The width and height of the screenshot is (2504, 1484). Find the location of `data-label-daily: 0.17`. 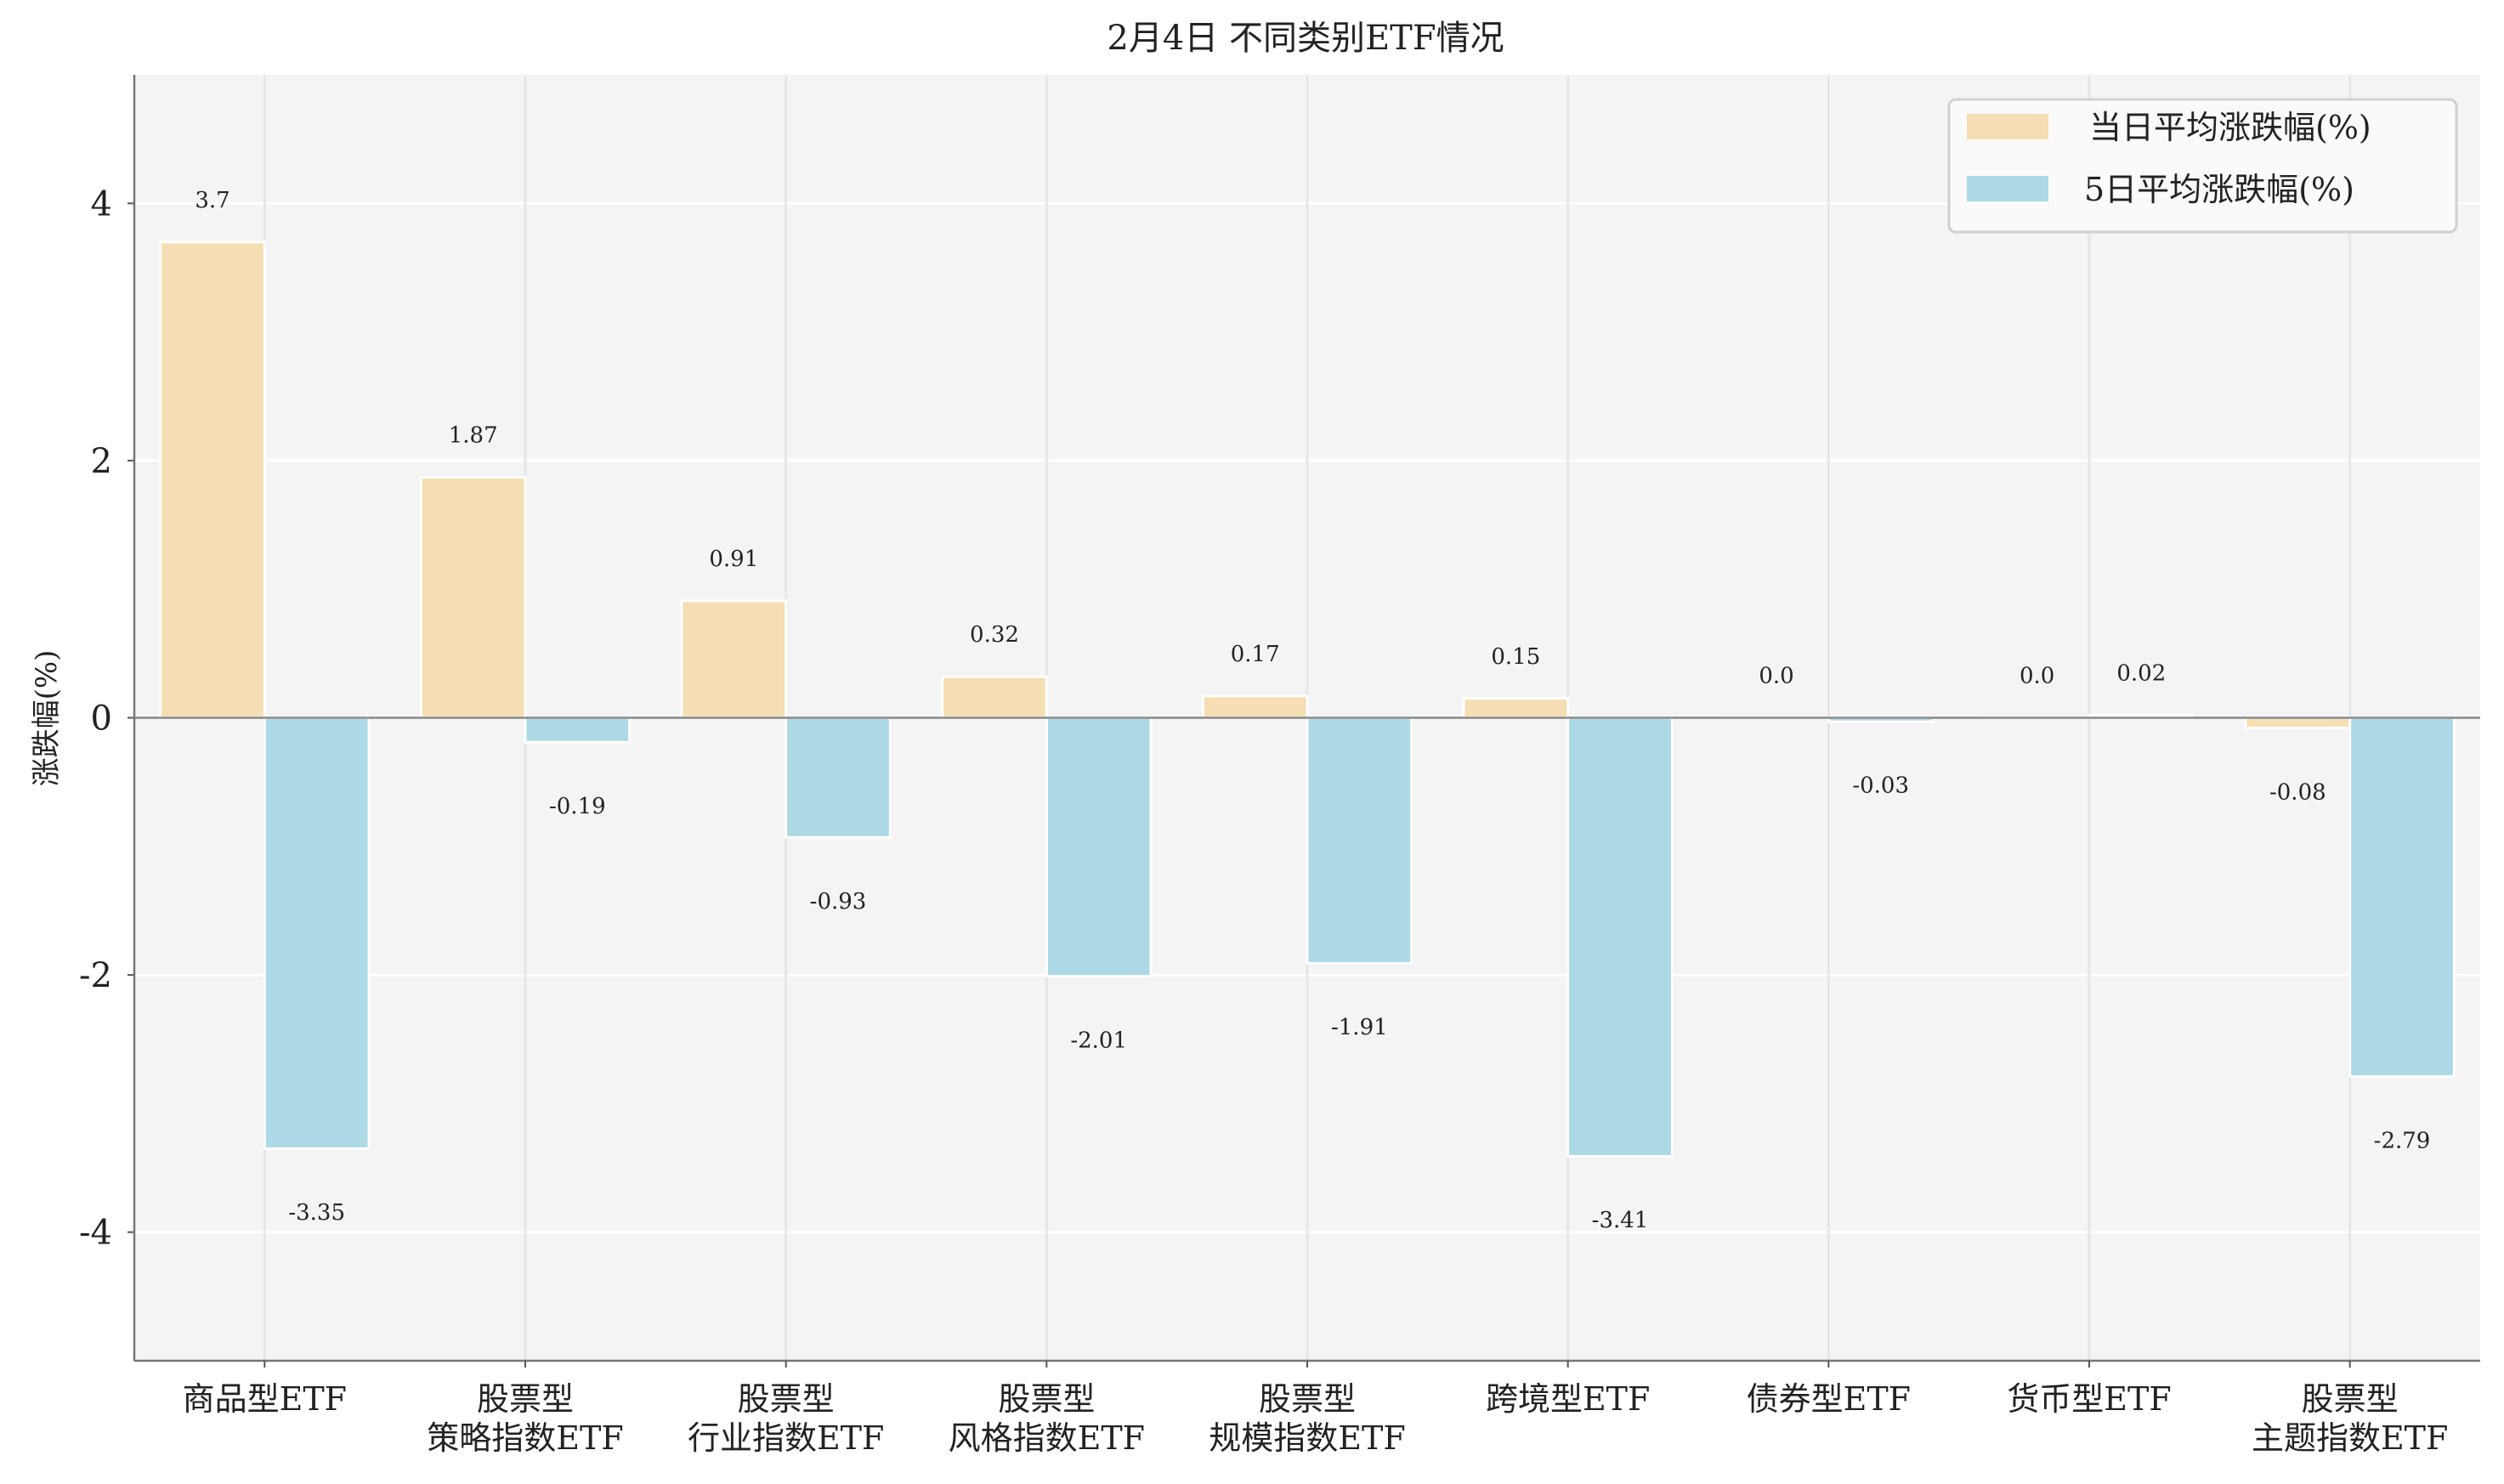

data-label-daily: 0.17 is located at coordinates (1255, 654).